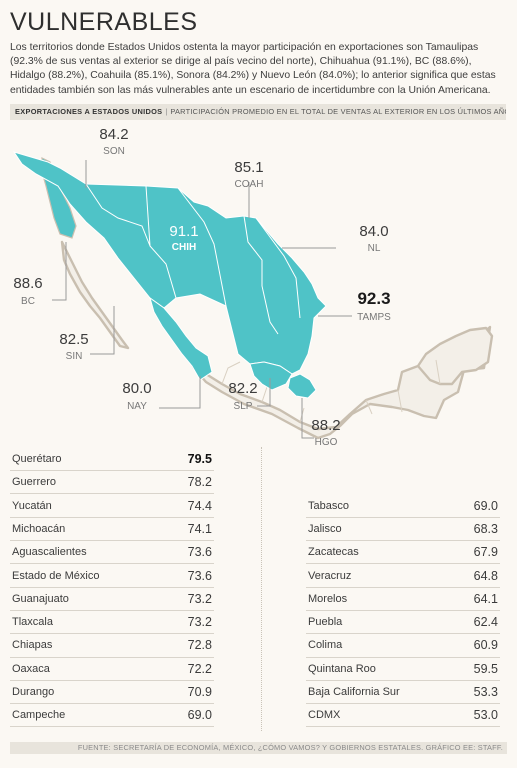 The height and width of the screenshot is (768, 517). I want to click on table-row: Morelos 64.1, so click(403, 599).